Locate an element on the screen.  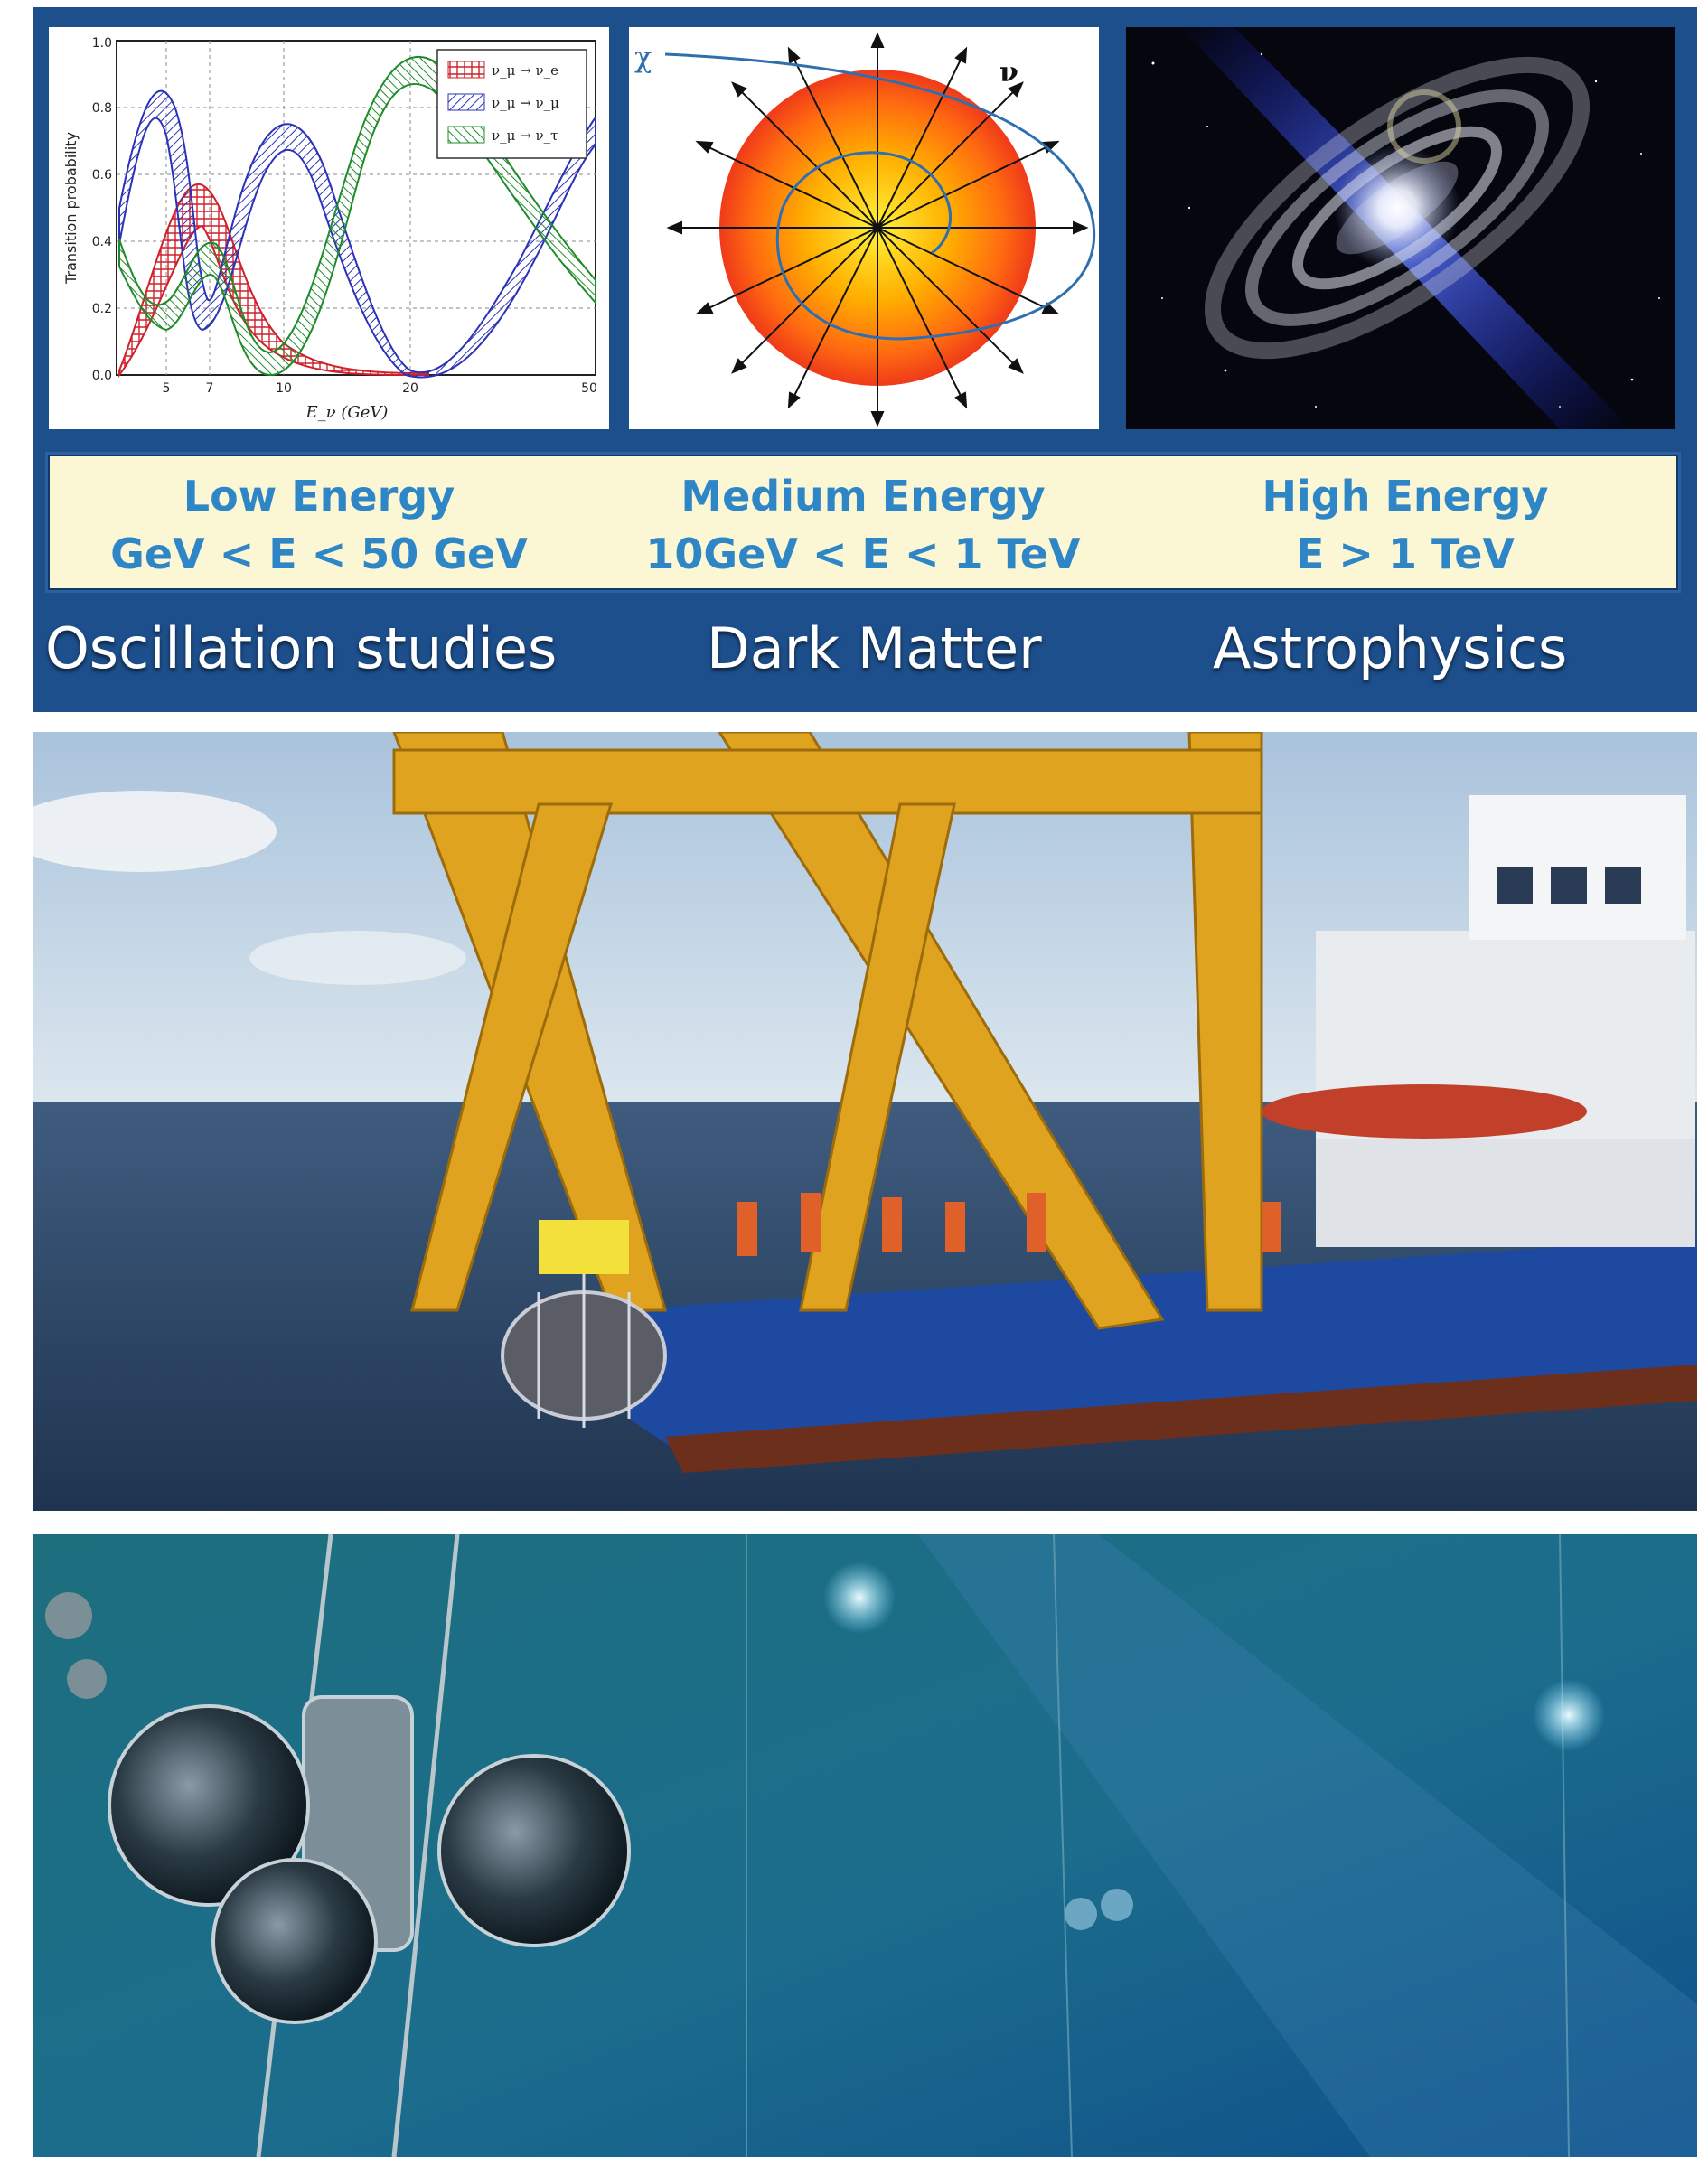
medium-energy-range: 10GeV < E < 1 TeV is located at coordinates (863, 554).